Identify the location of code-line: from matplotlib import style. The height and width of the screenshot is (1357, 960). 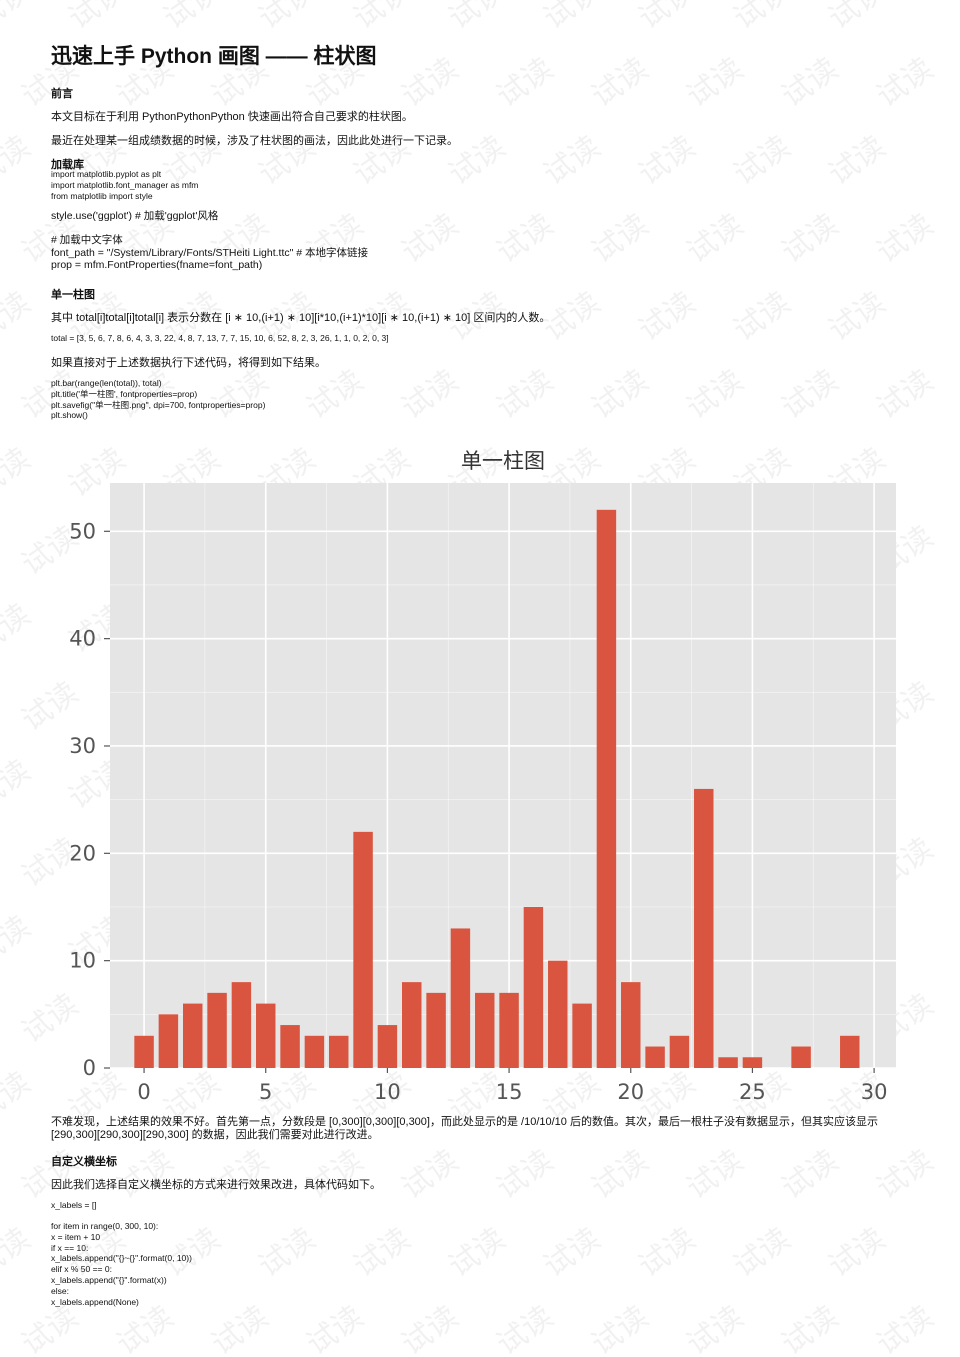
(102, 195).